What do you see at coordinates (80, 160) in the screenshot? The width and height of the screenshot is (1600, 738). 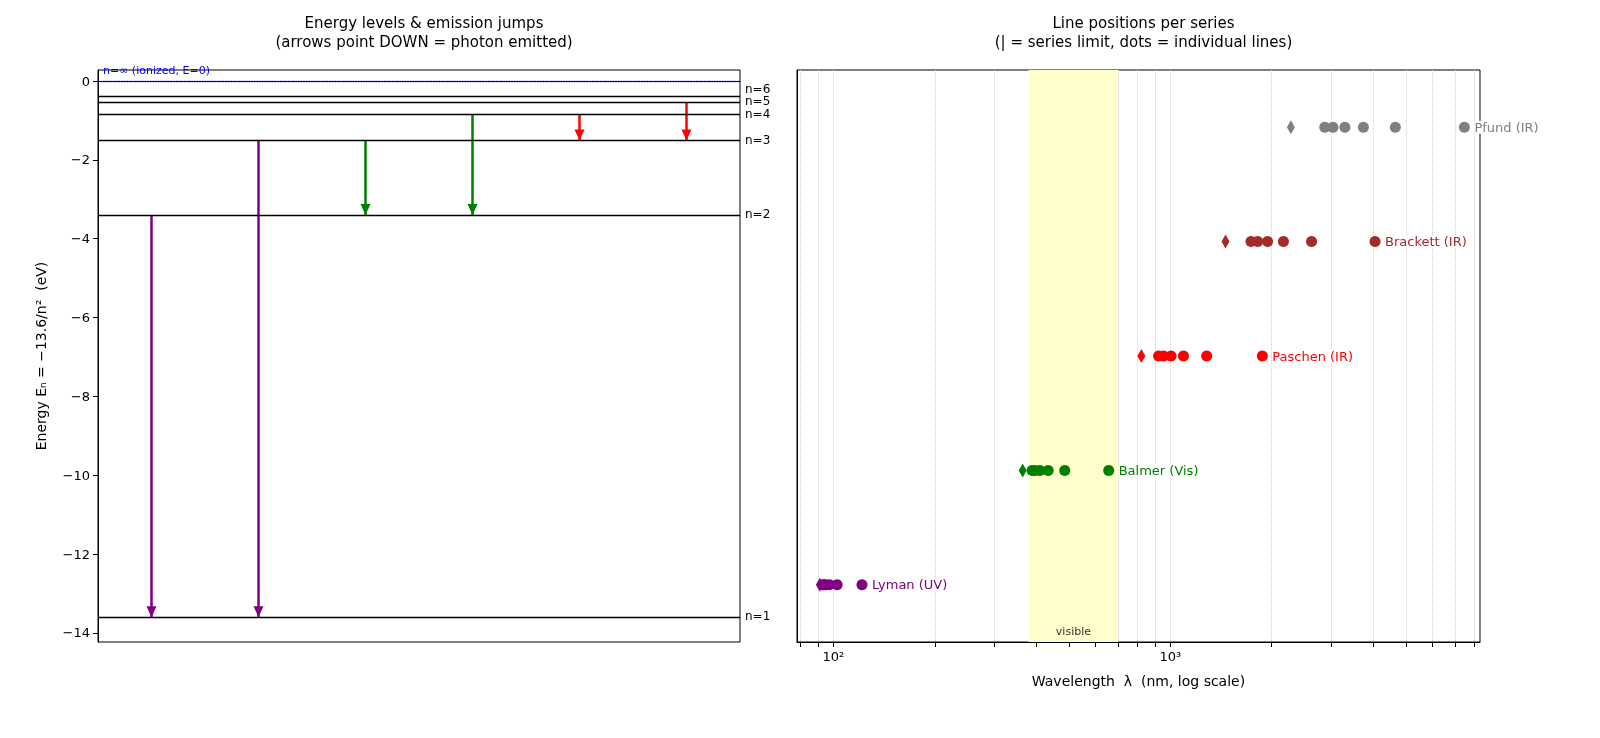 I see `y-tick-label: −2` at bounding box center [80, 160].